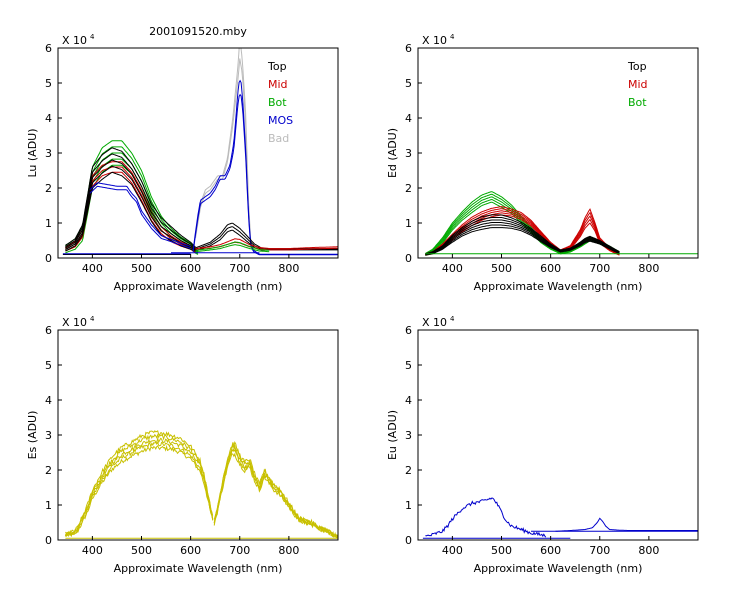 This screenshot has width=750, height=600. What do you see at coordinates (32, 152) in the screenshot?
I see `y-axis-label: Lu (ADU)` at bounding box center [32, 152].